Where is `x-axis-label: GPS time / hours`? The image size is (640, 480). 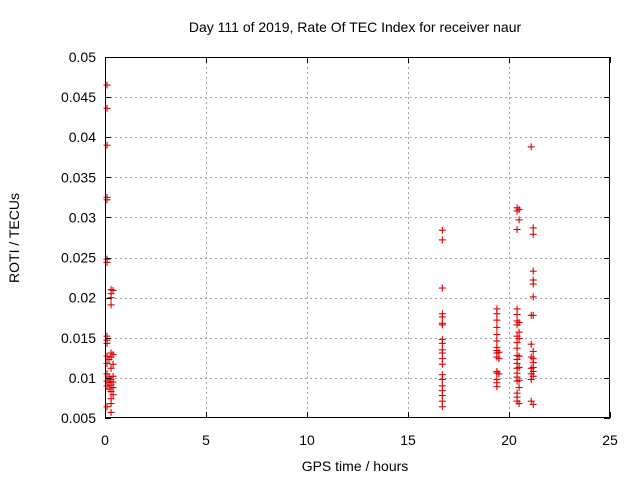
x-axis-label: GPS time / hours is located at coordinates (355, 466).